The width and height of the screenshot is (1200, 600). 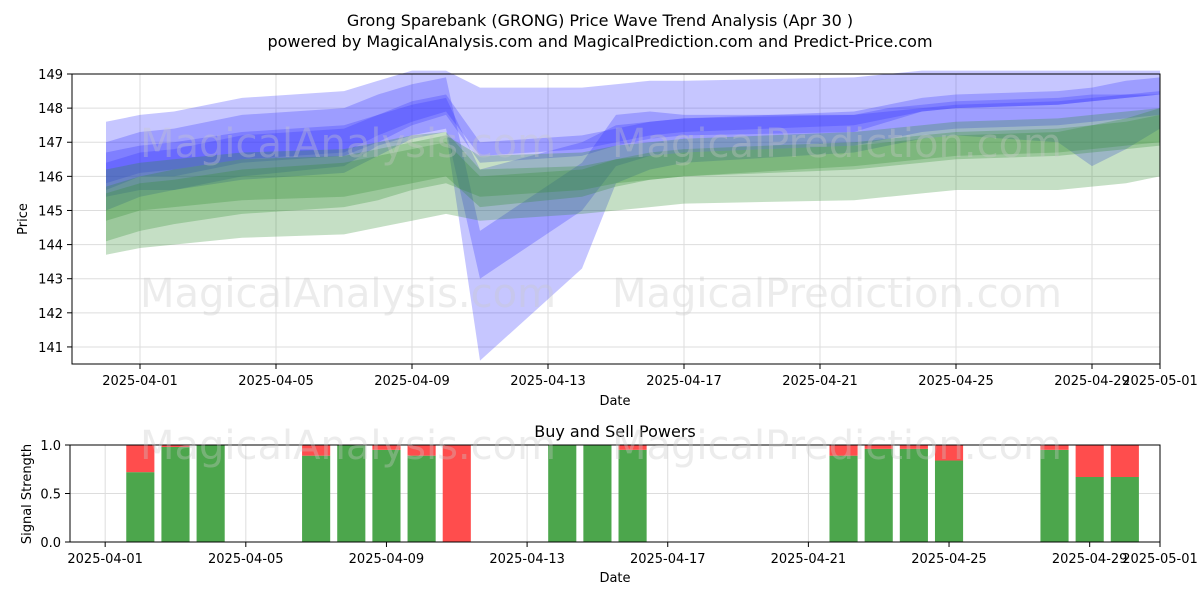 I want to click on top-x-tick-label: 2025-04-29, so click(x=1092, y=381).